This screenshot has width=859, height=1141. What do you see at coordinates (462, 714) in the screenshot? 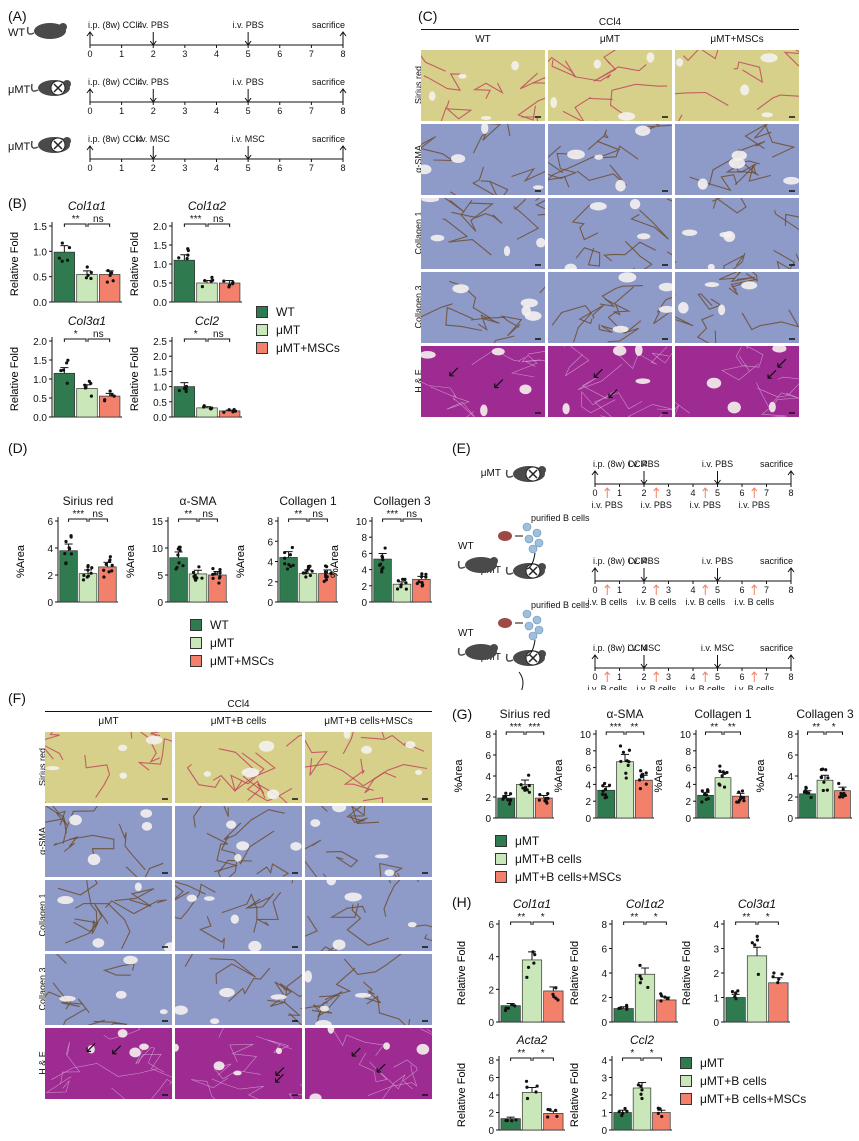
I see `panel-label-g: (G)` at bounding box center [462, 714].